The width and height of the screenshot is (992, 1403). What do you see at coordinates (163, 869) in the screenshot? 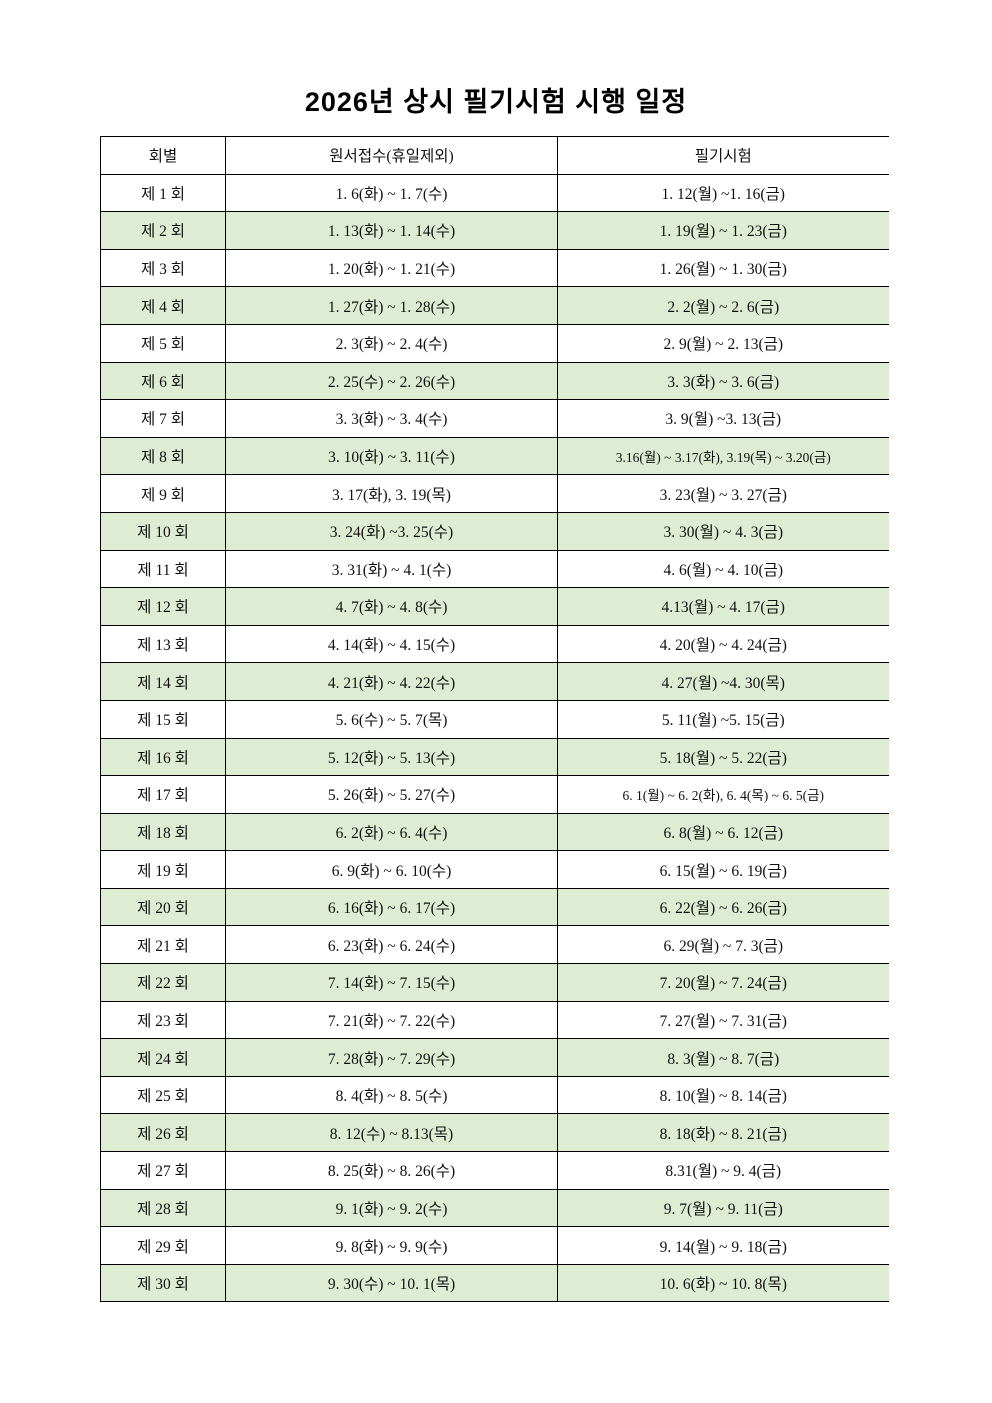
I see `session-cell: 제 19 회` at bounding box center [163, 869].